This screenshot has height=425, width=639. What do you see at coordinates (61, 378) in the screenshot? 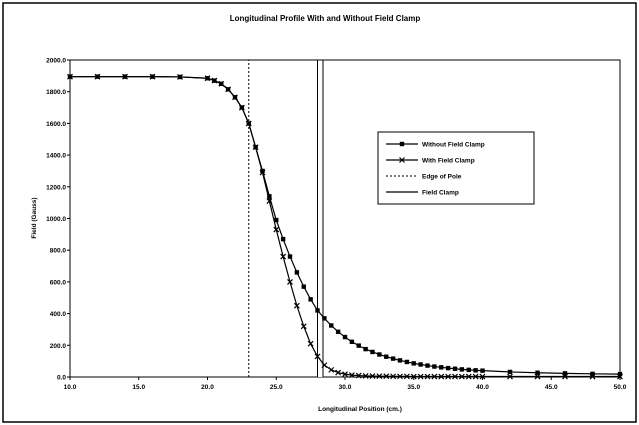
I see `y-tick-label: 0.0` at bounding box center [61, 378].